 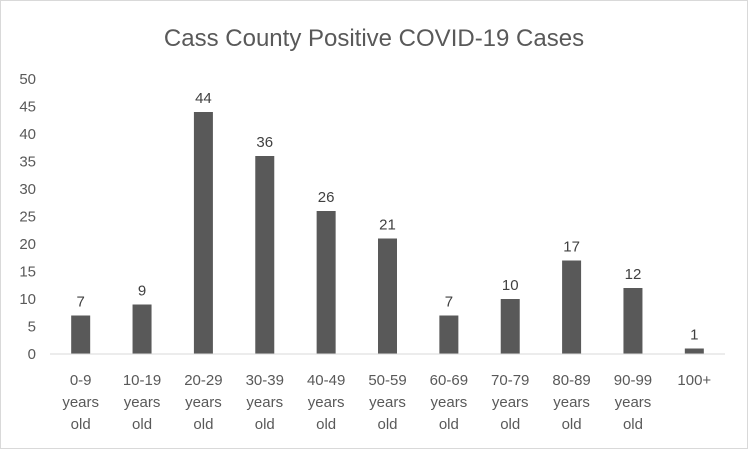 What do you see at coordinates (27, 189) in the screenshot?
I see `y-tick-label: 30` at bounding box center [27, 189].